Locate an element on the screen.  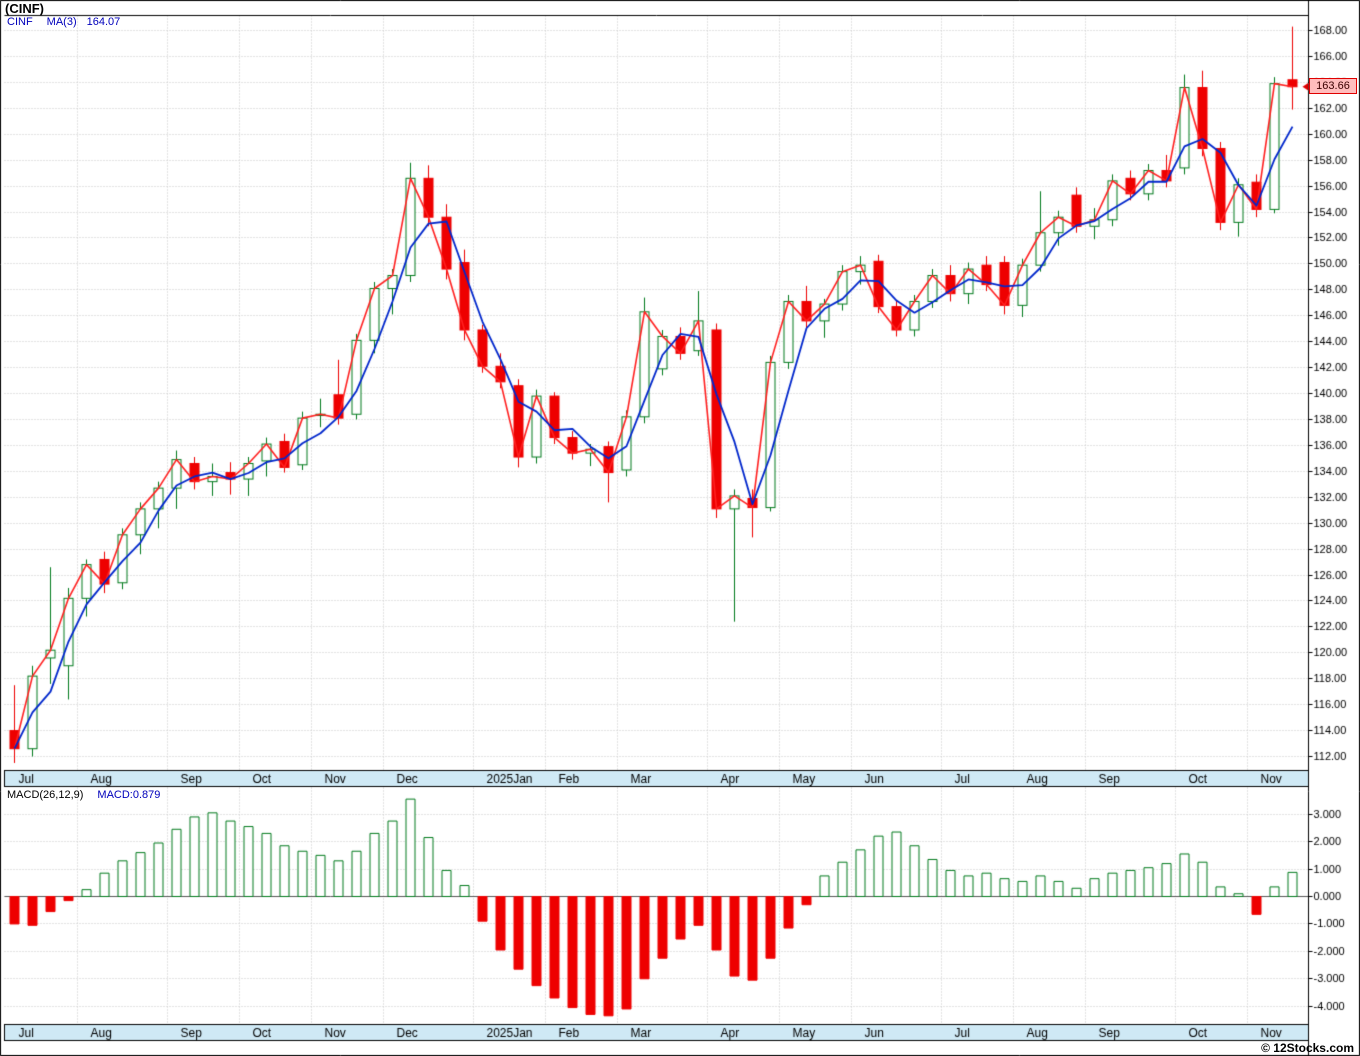
macd-legend: MACD(26,12,9) MACD:0.879 is located at coordinates (83, 795).